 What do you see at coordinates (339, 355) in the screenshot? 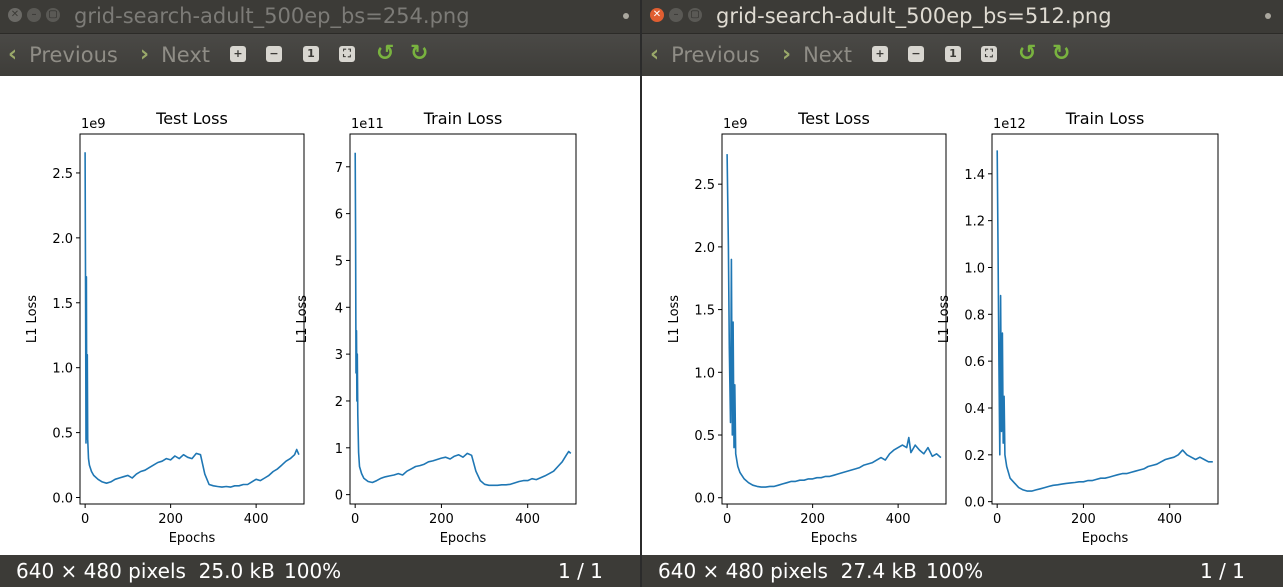
I see `y-tick-label: 3` at bounding box center [339, 355].